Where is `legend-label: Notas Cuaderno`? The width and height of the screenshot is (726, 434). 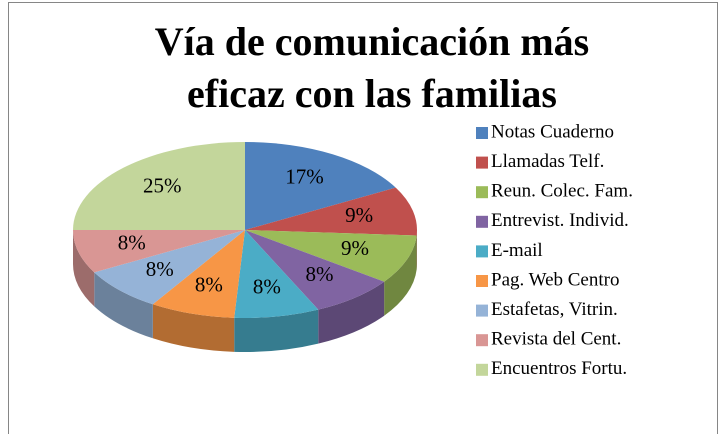
legend-label: Notas Cuaderno is located at coordinates (552, 131).